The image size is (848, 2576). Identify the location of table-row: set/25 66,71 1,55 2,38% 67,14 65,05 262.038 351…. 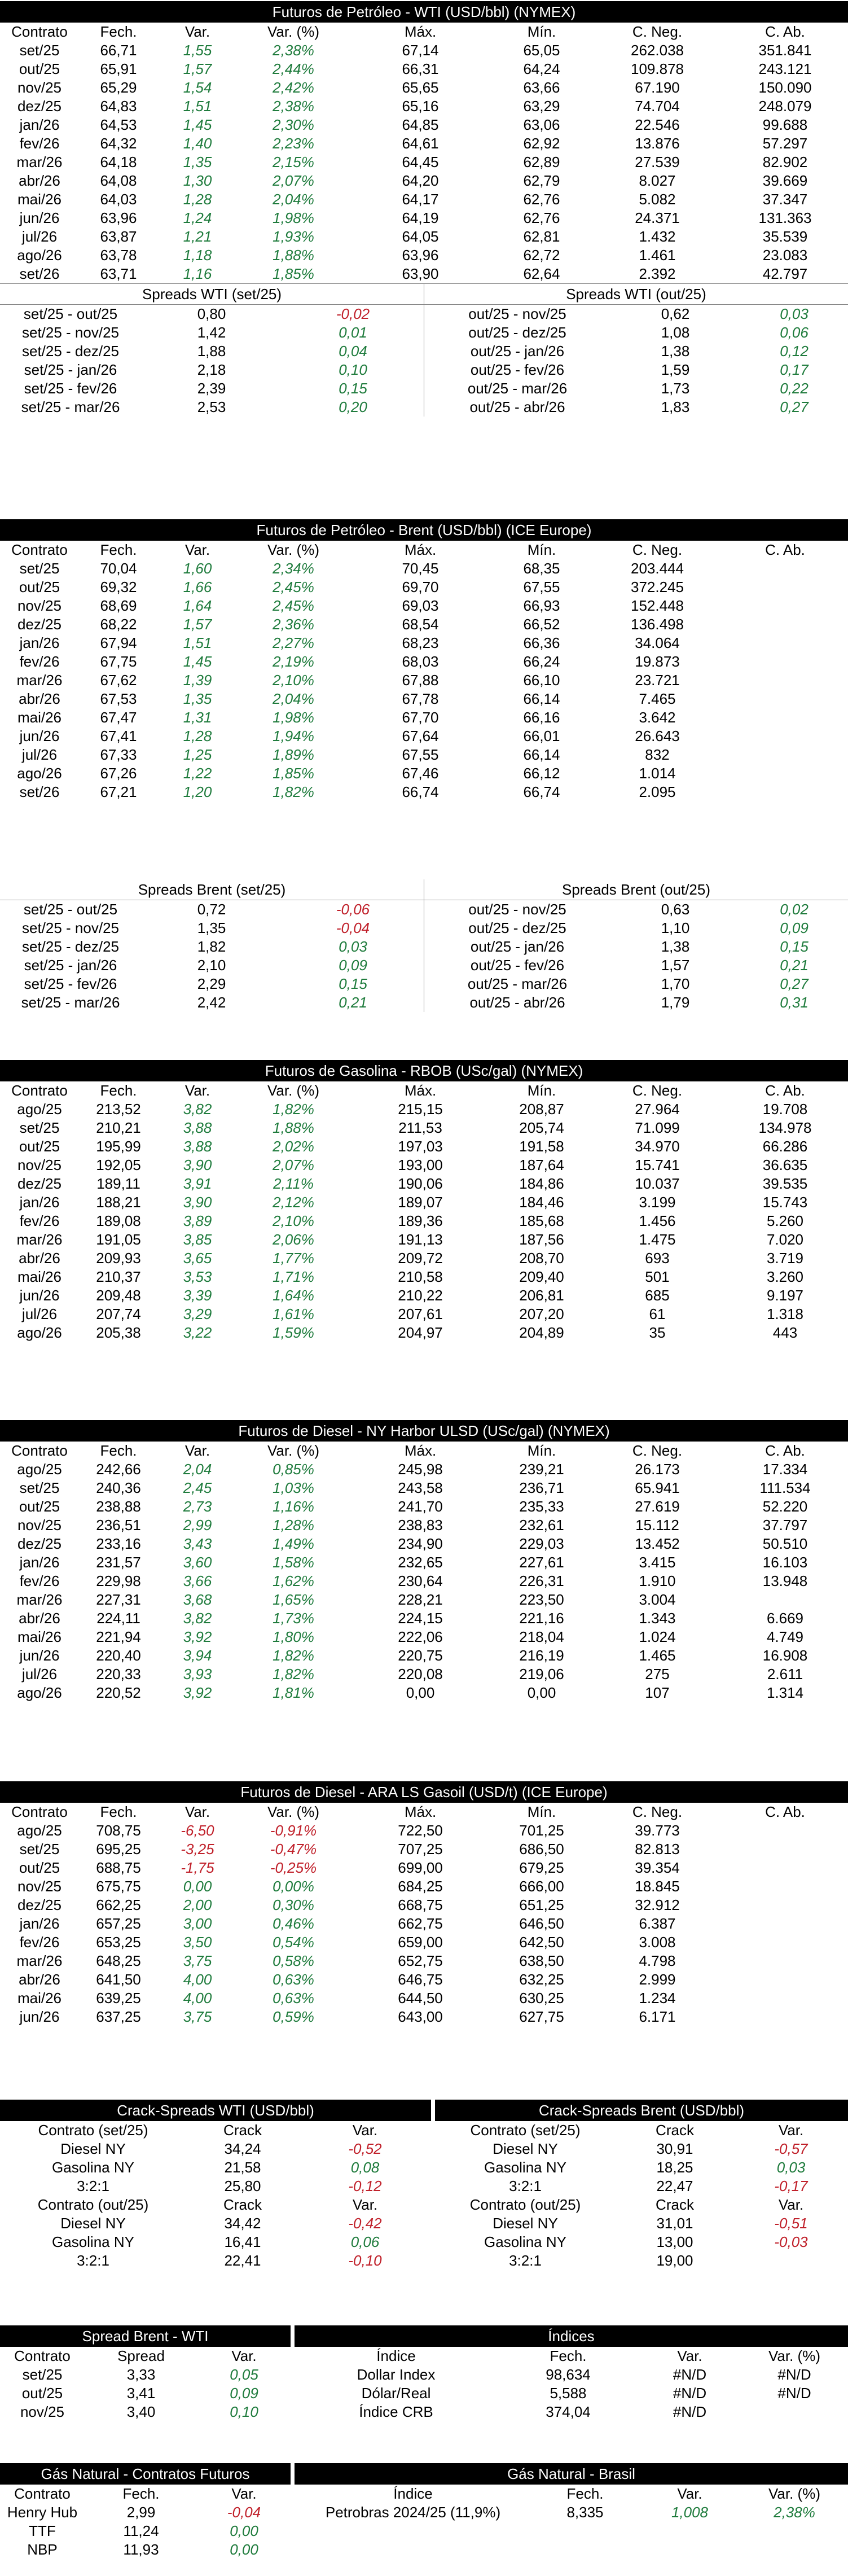
(424, 50).